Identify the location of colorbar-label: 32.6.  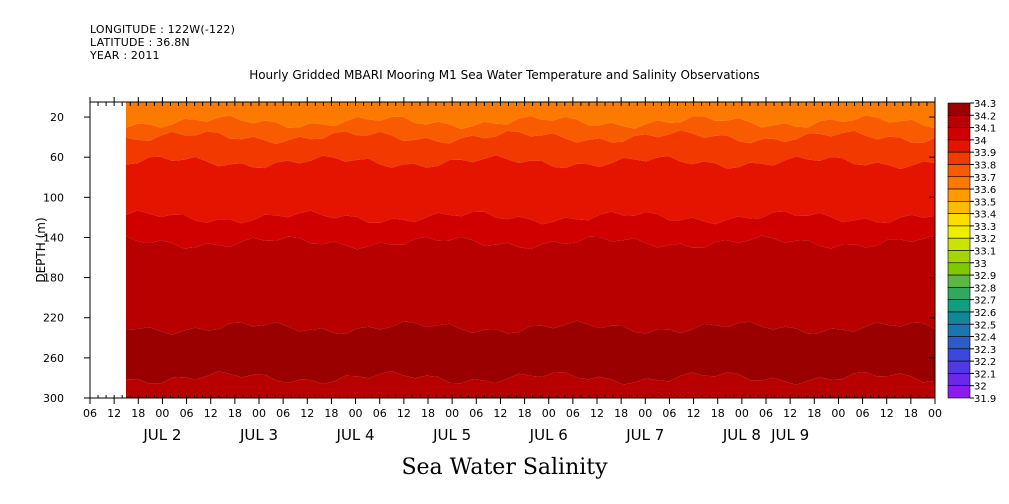
(985, 313).